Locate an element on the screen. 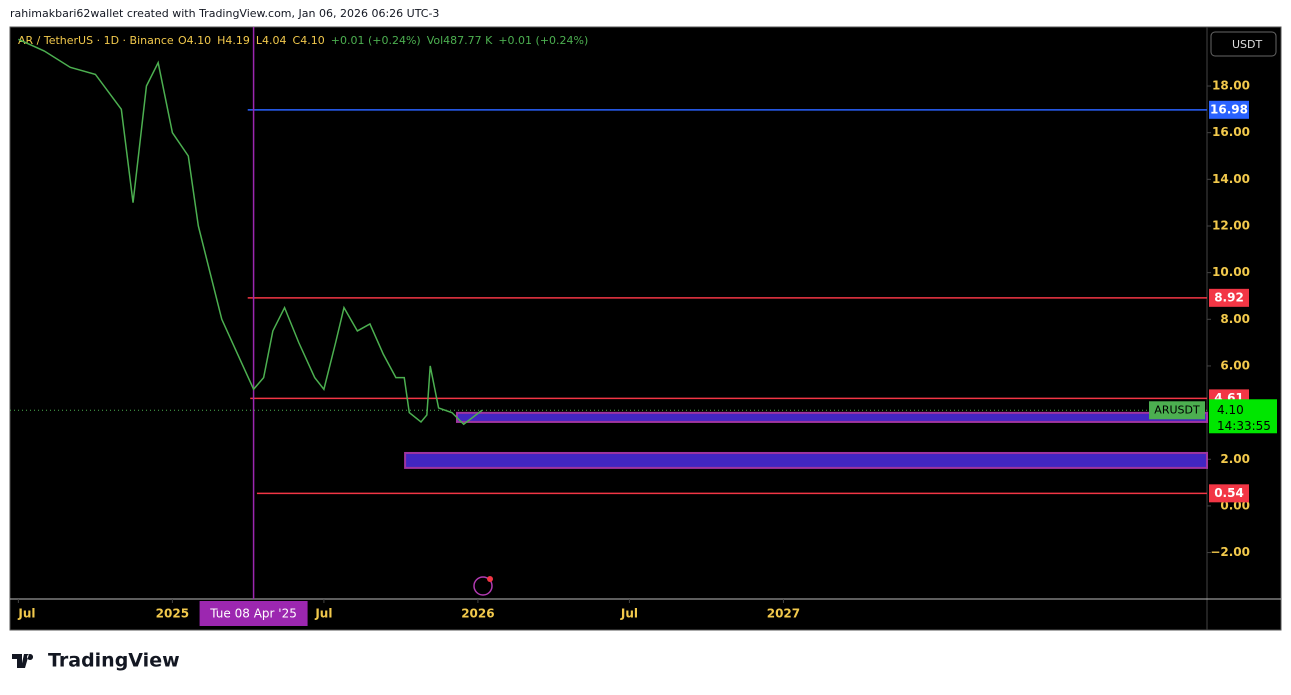  symbol-tag is located at coordinates (1177, 410).